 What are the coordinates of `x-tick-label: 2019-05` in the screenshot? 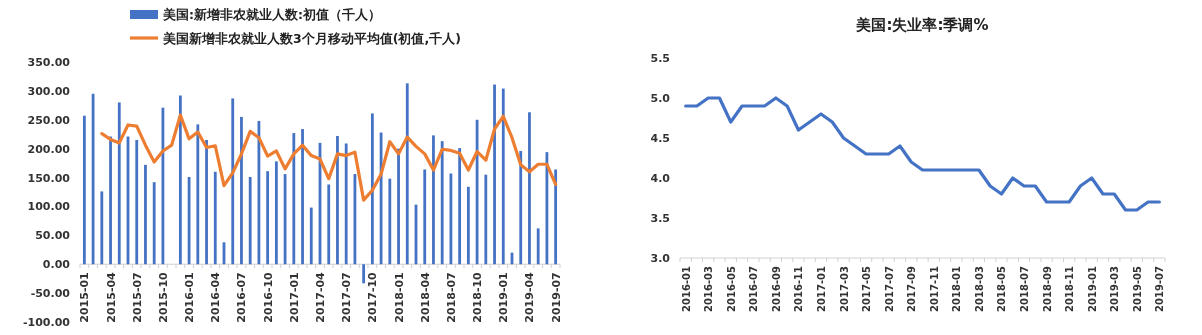 It's located at (1137, 288).